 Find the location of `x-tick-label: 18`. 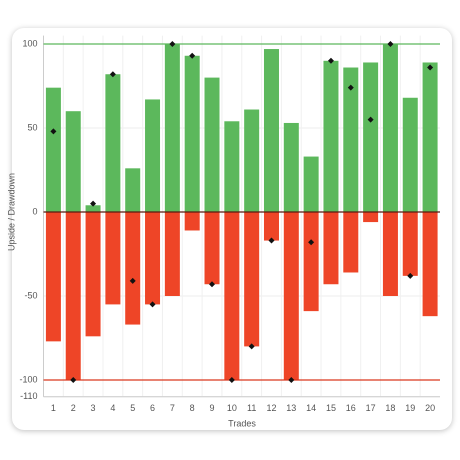

x-tick-label: 18 is located at coordinates (390, 408).